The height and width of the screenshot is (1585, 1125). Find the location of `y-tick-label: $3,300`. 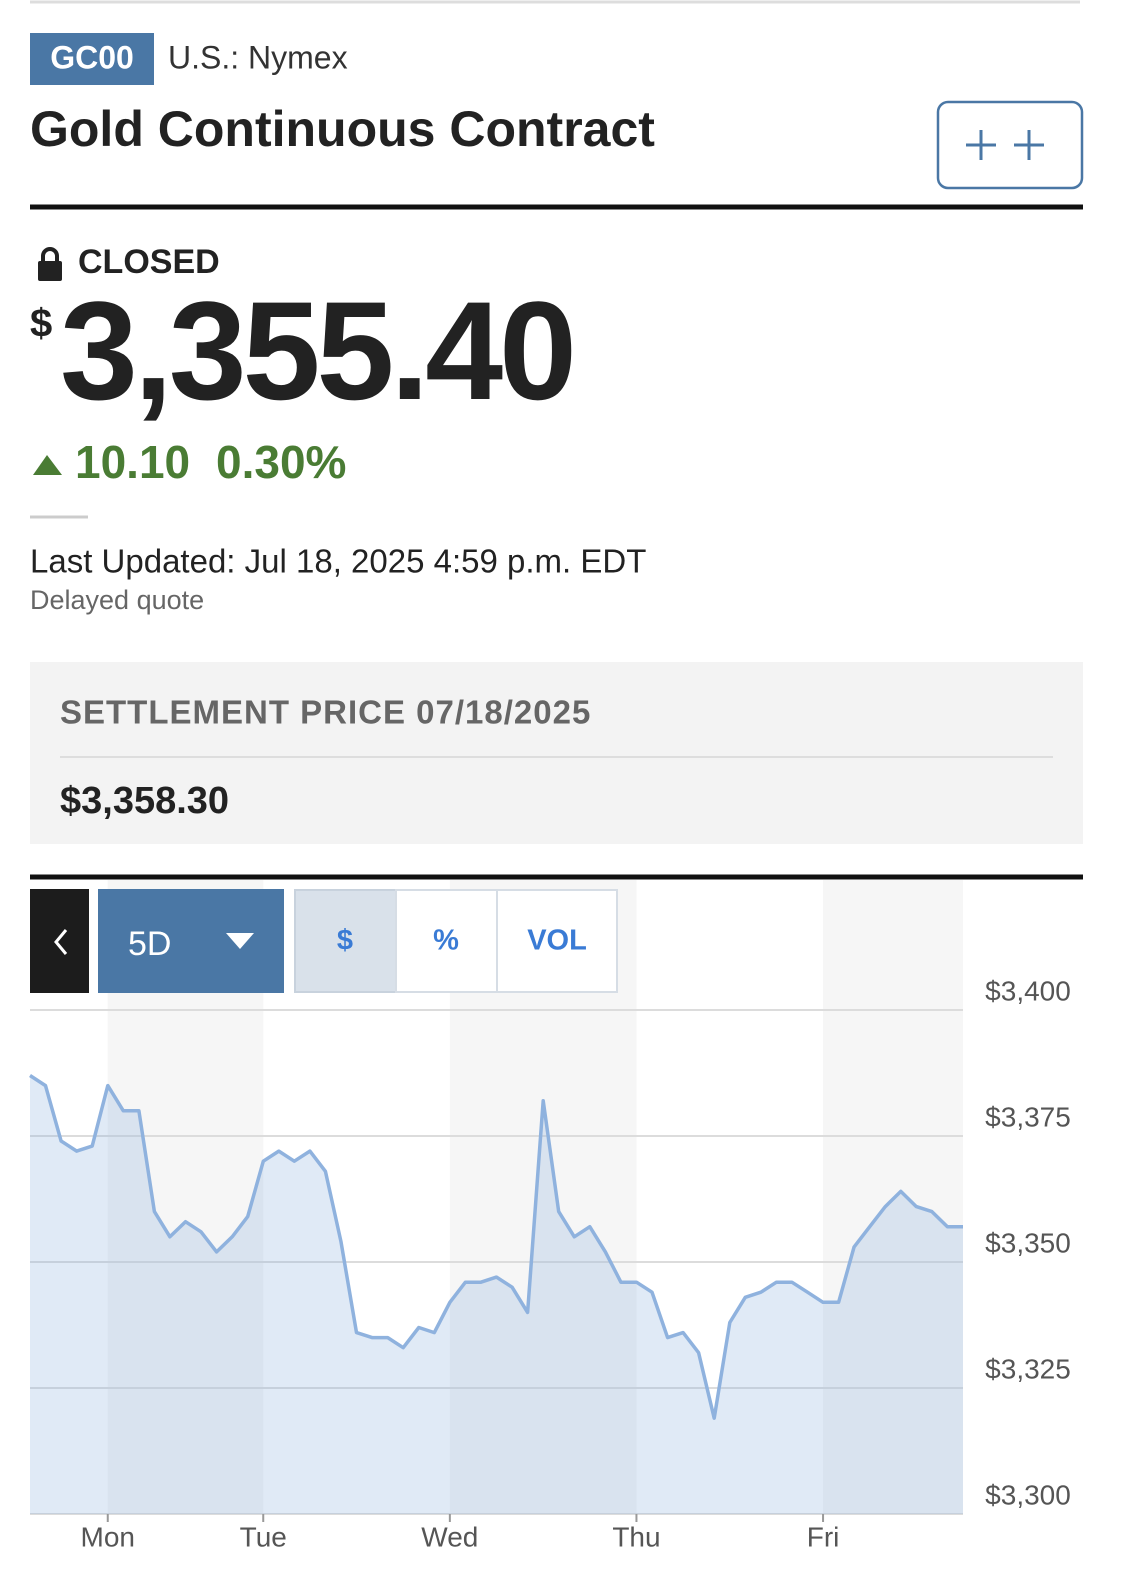

y-tick-label: $3,300 is located at coordinates (1028, 1494).